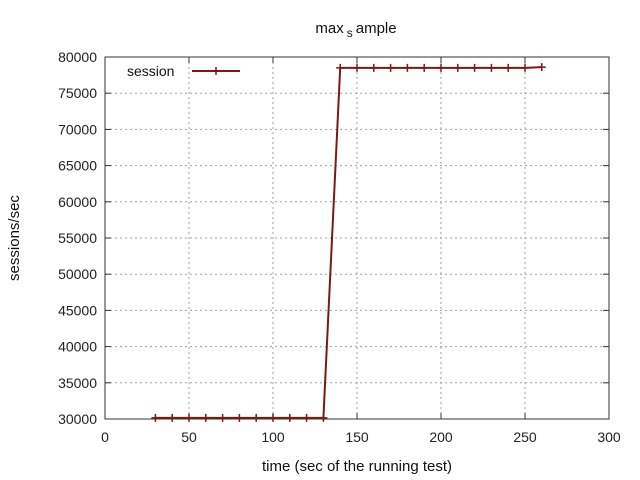  I want to click on y-tick-label: 70000, so click(77, 129).